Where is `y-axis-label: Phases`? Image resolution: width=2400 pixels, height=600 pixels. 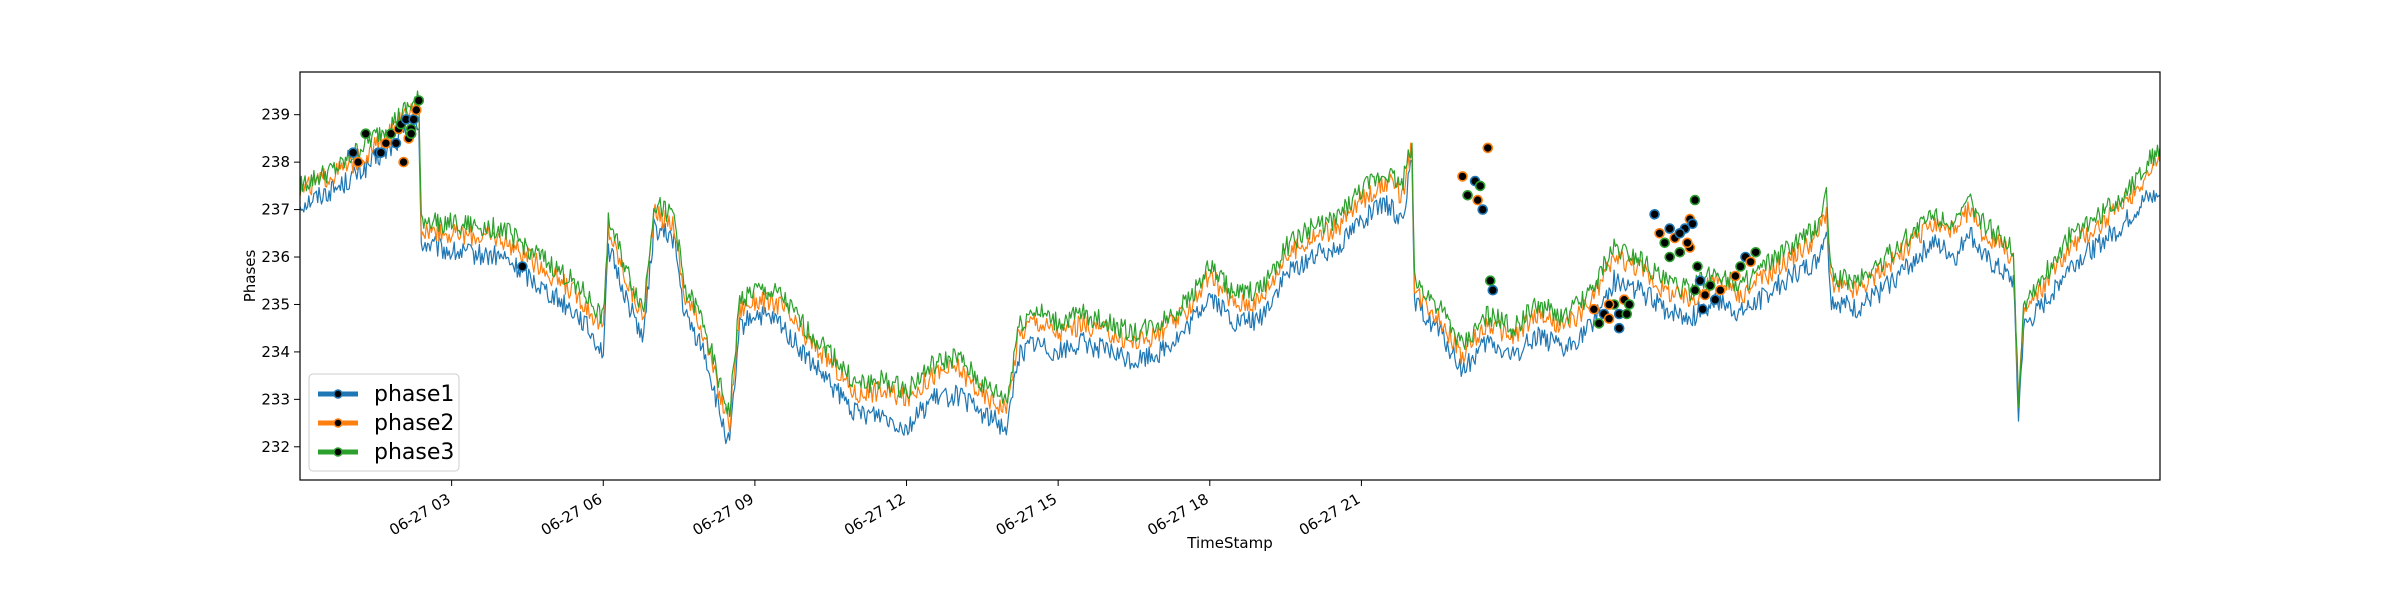
y-axis-label: Phases is located at coordinates (250, 276).